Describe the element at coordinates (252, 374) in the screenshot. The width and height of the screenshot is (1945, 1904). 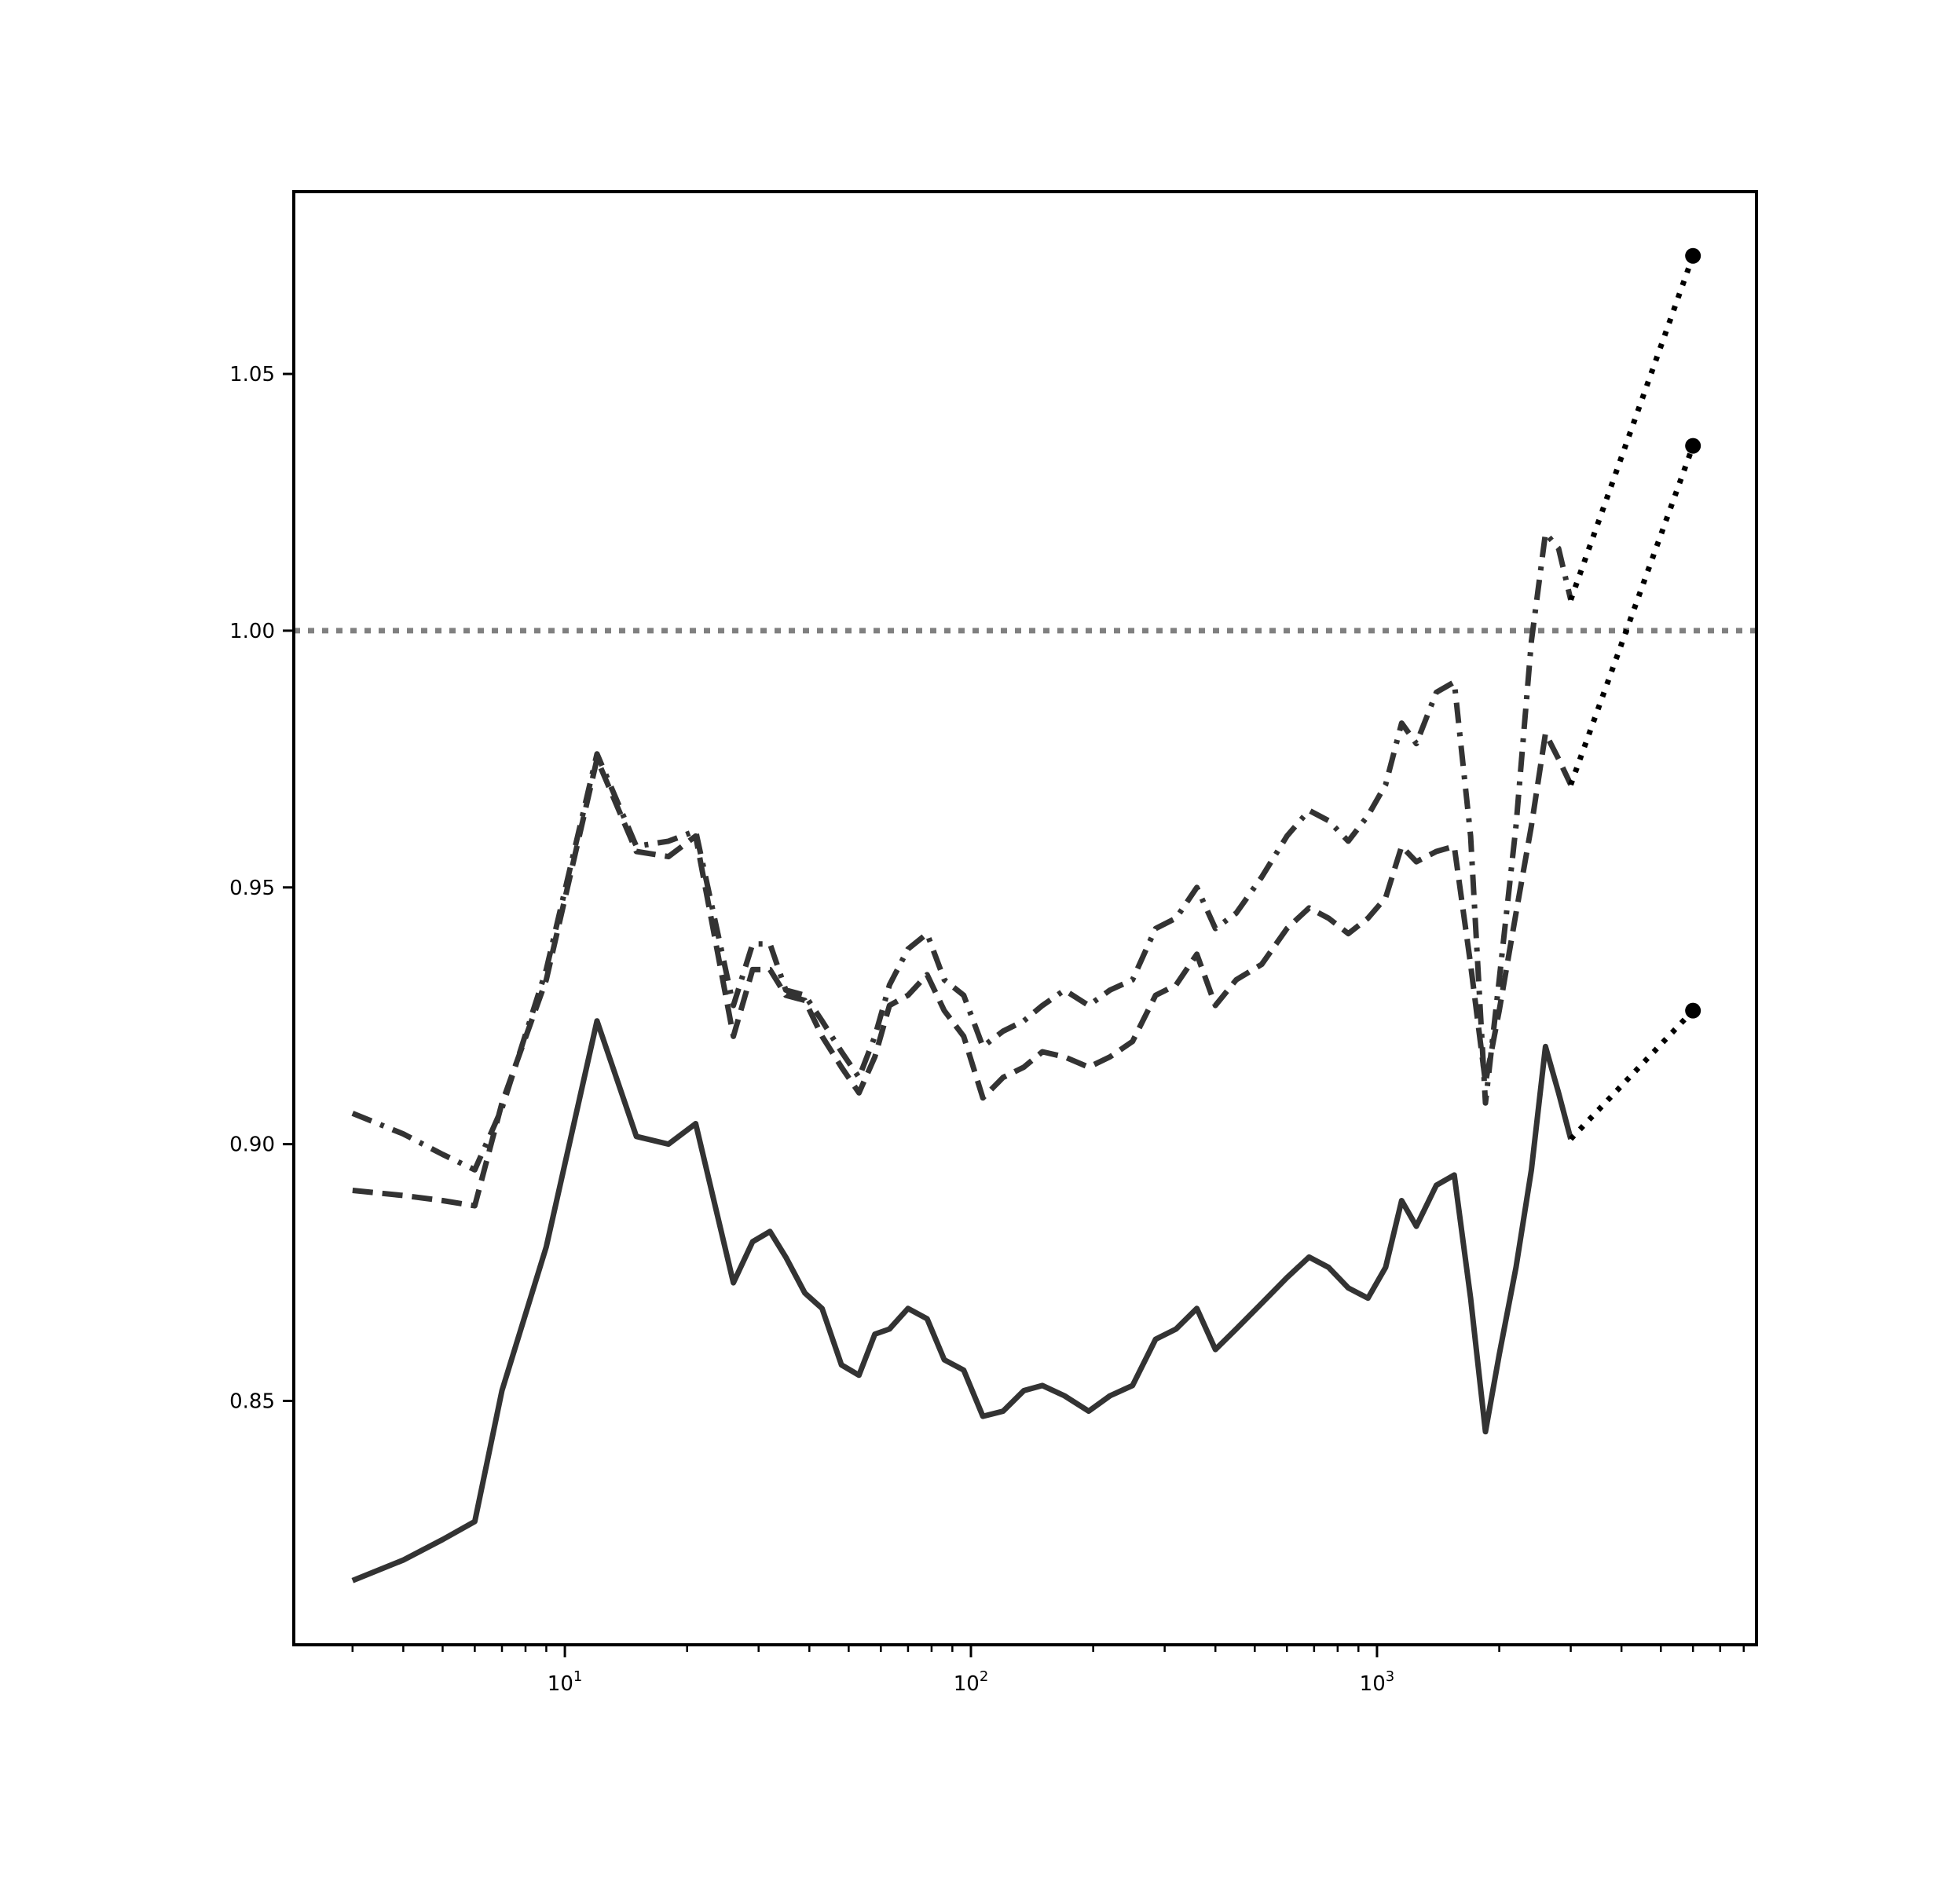
I see `y-tick-label: 1.05` at that location.